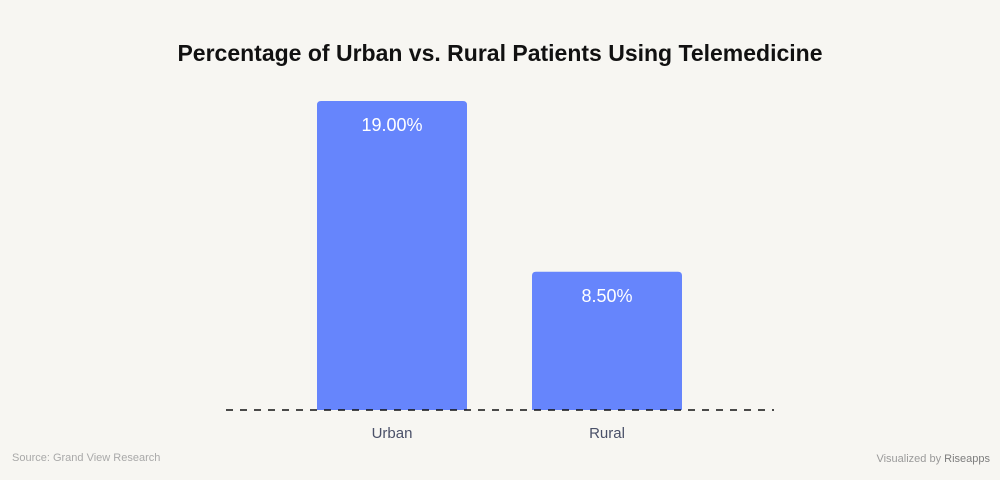 The width and height of the screenshot is (1000, 480). Describe the element at coordinates (86, 458) in the screenshot. I see `source-note: Source: Grand View Research` at that location.